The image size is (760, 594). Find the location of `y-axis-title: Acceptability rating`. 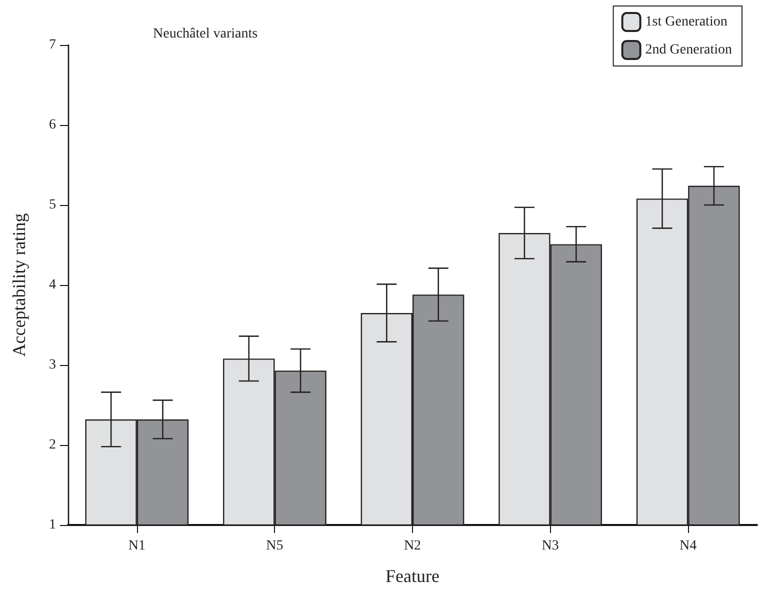

y-axis-title: Acceptability rating is located at coordinates (19, 285).